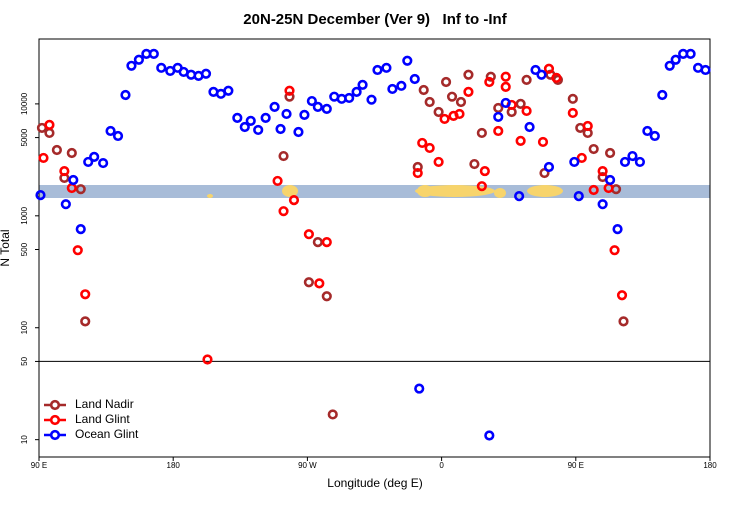 This screenshot has width=750, height=505. What do you see at coordinates (24, 249) in the screenshot?
I see `y-tick-label: 500` at bounding box center [24, 249].